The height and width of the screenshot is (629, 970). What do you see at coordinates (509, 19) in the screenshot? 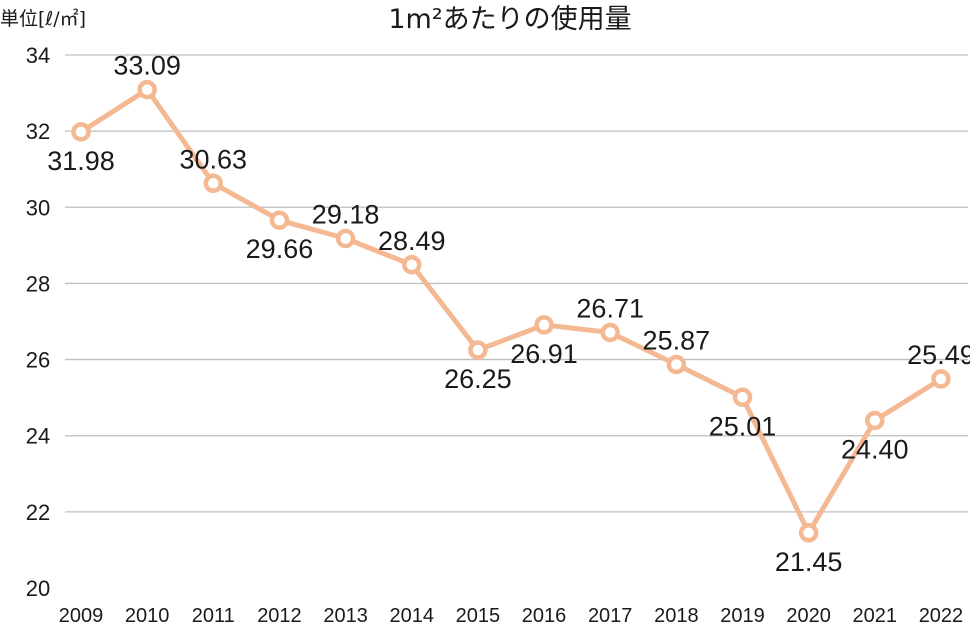
I see `chart-title: 1m²あたりの使用量` at bounding box center [509, 19].